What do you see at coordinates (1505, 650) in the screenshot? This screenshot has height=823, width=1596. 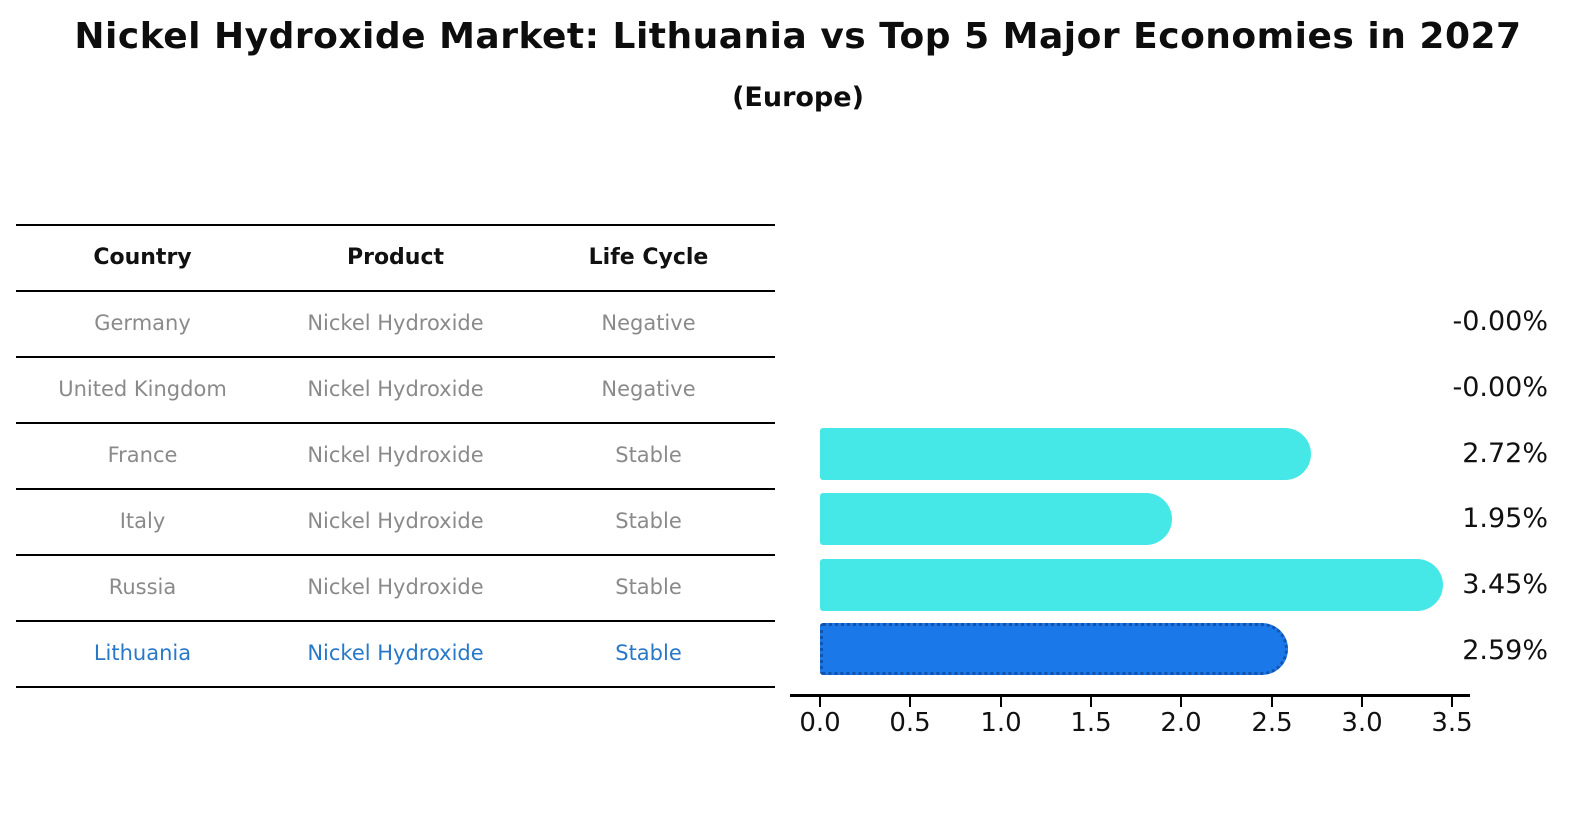 I see `value-label-lithuania: 2.59%` at bounding box center [1505, 650].